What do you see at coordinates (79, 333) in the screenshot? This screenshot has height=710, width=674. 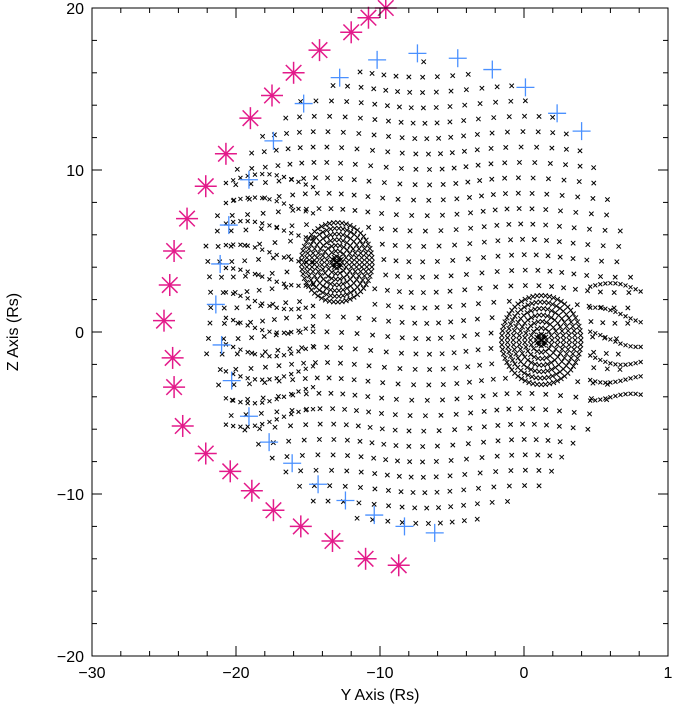 I see `y-tick-label: 0` at bounding box center [79, 333].